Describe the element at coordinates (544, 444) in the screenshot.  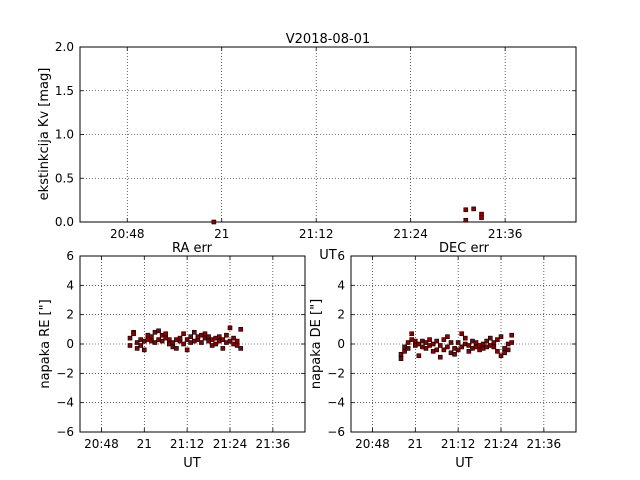
I see `dec-error-plot-x-tick-label: 21:36` at that location.